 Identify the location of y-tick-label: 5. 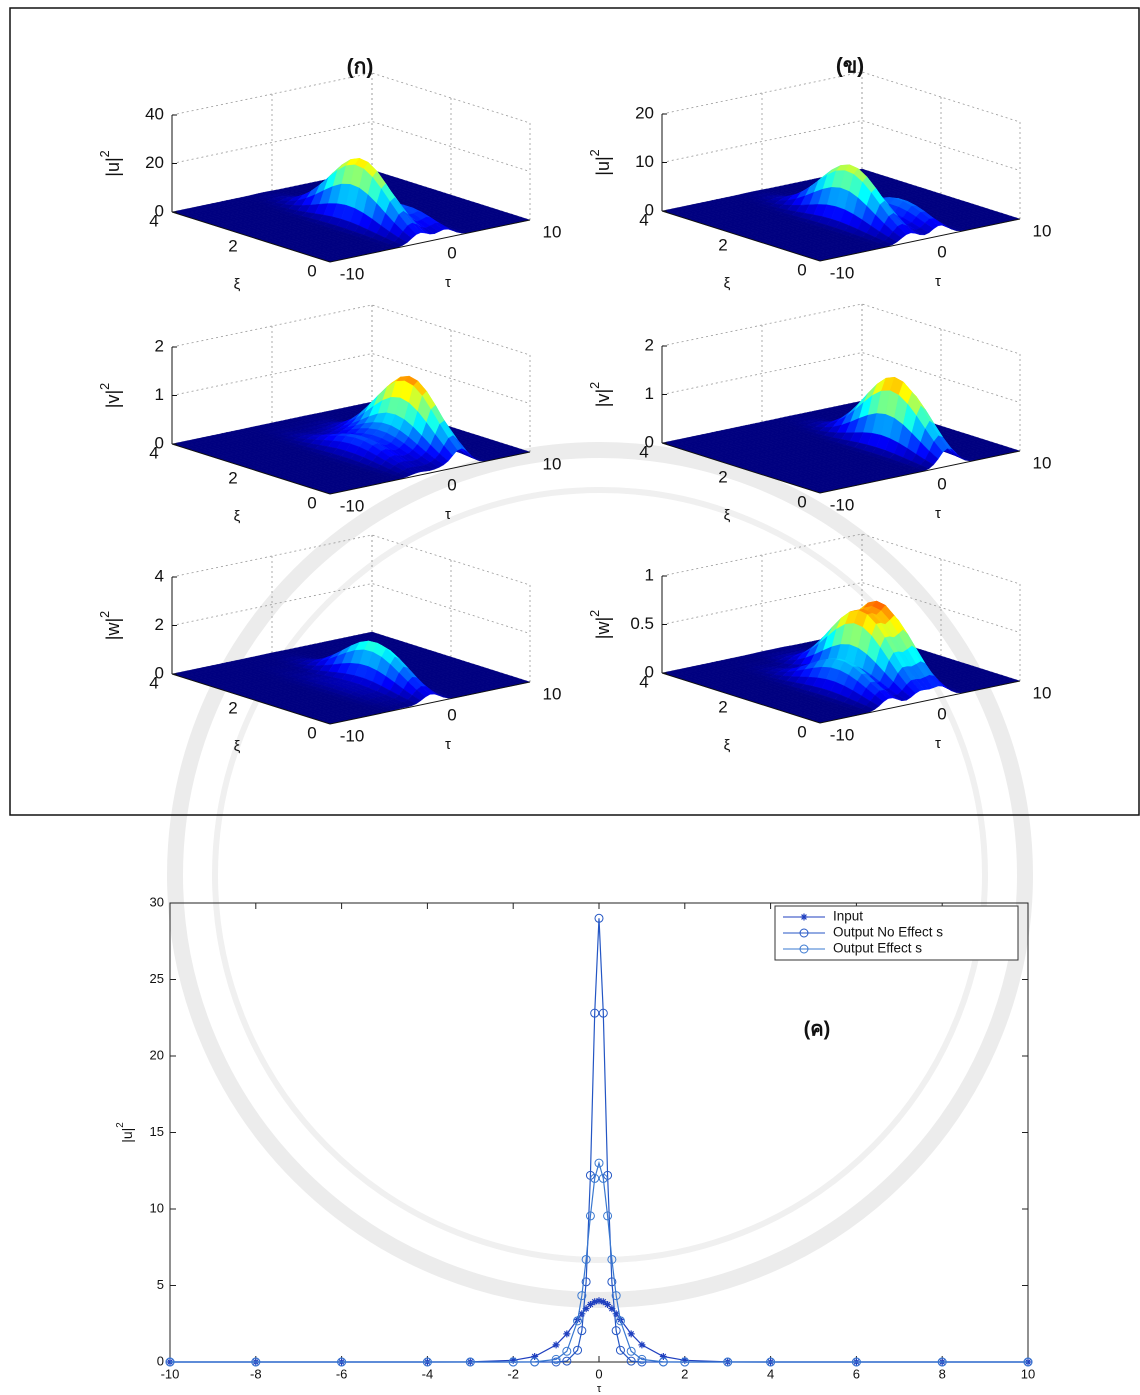
(160, 1284).